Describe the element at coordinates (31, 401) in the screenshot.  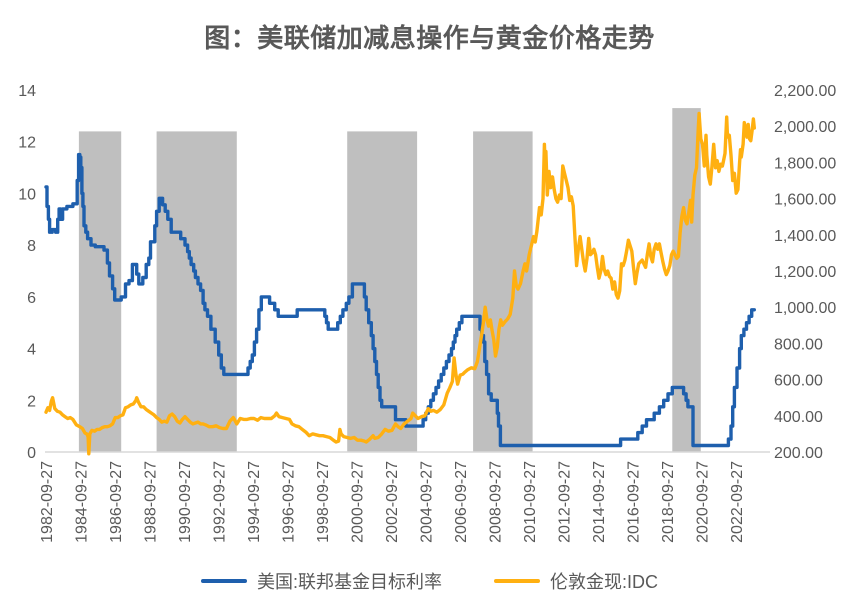
I see `y-axis-tick-left: 2` at that location.